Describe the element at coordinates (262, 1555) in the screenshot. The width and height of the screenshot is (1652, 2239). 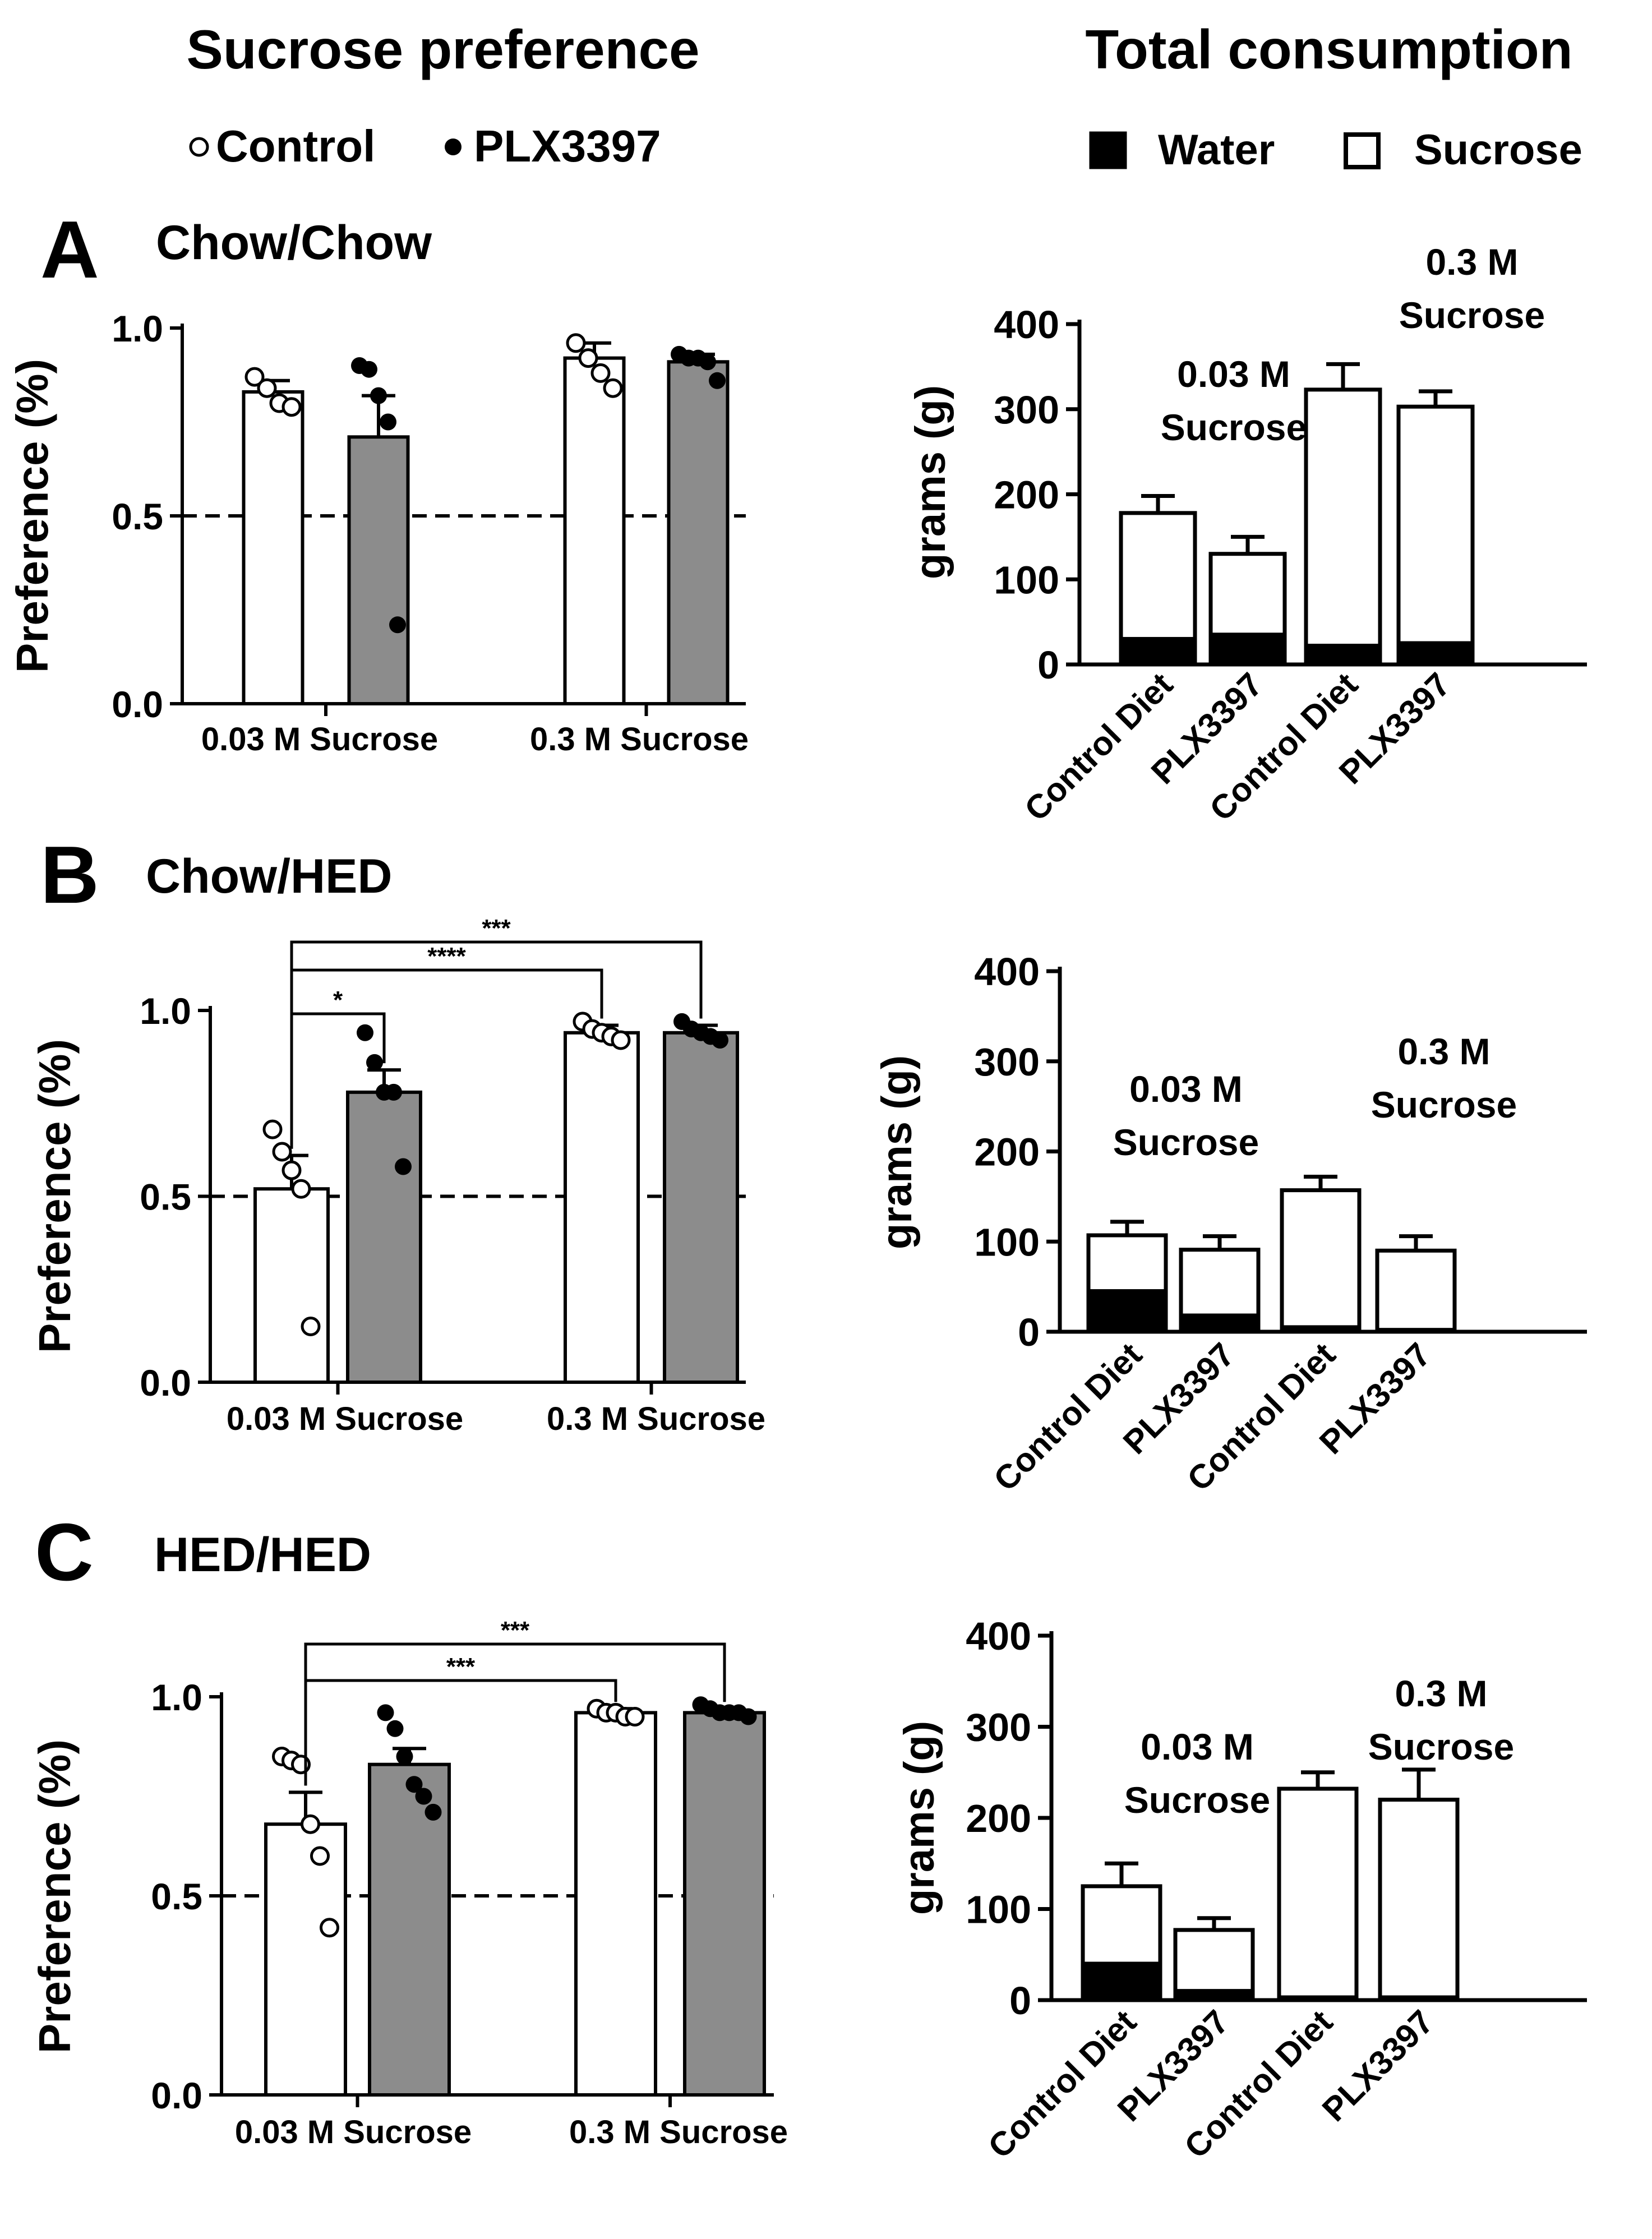
I see `condition-label-c: HED/HED` at that location.